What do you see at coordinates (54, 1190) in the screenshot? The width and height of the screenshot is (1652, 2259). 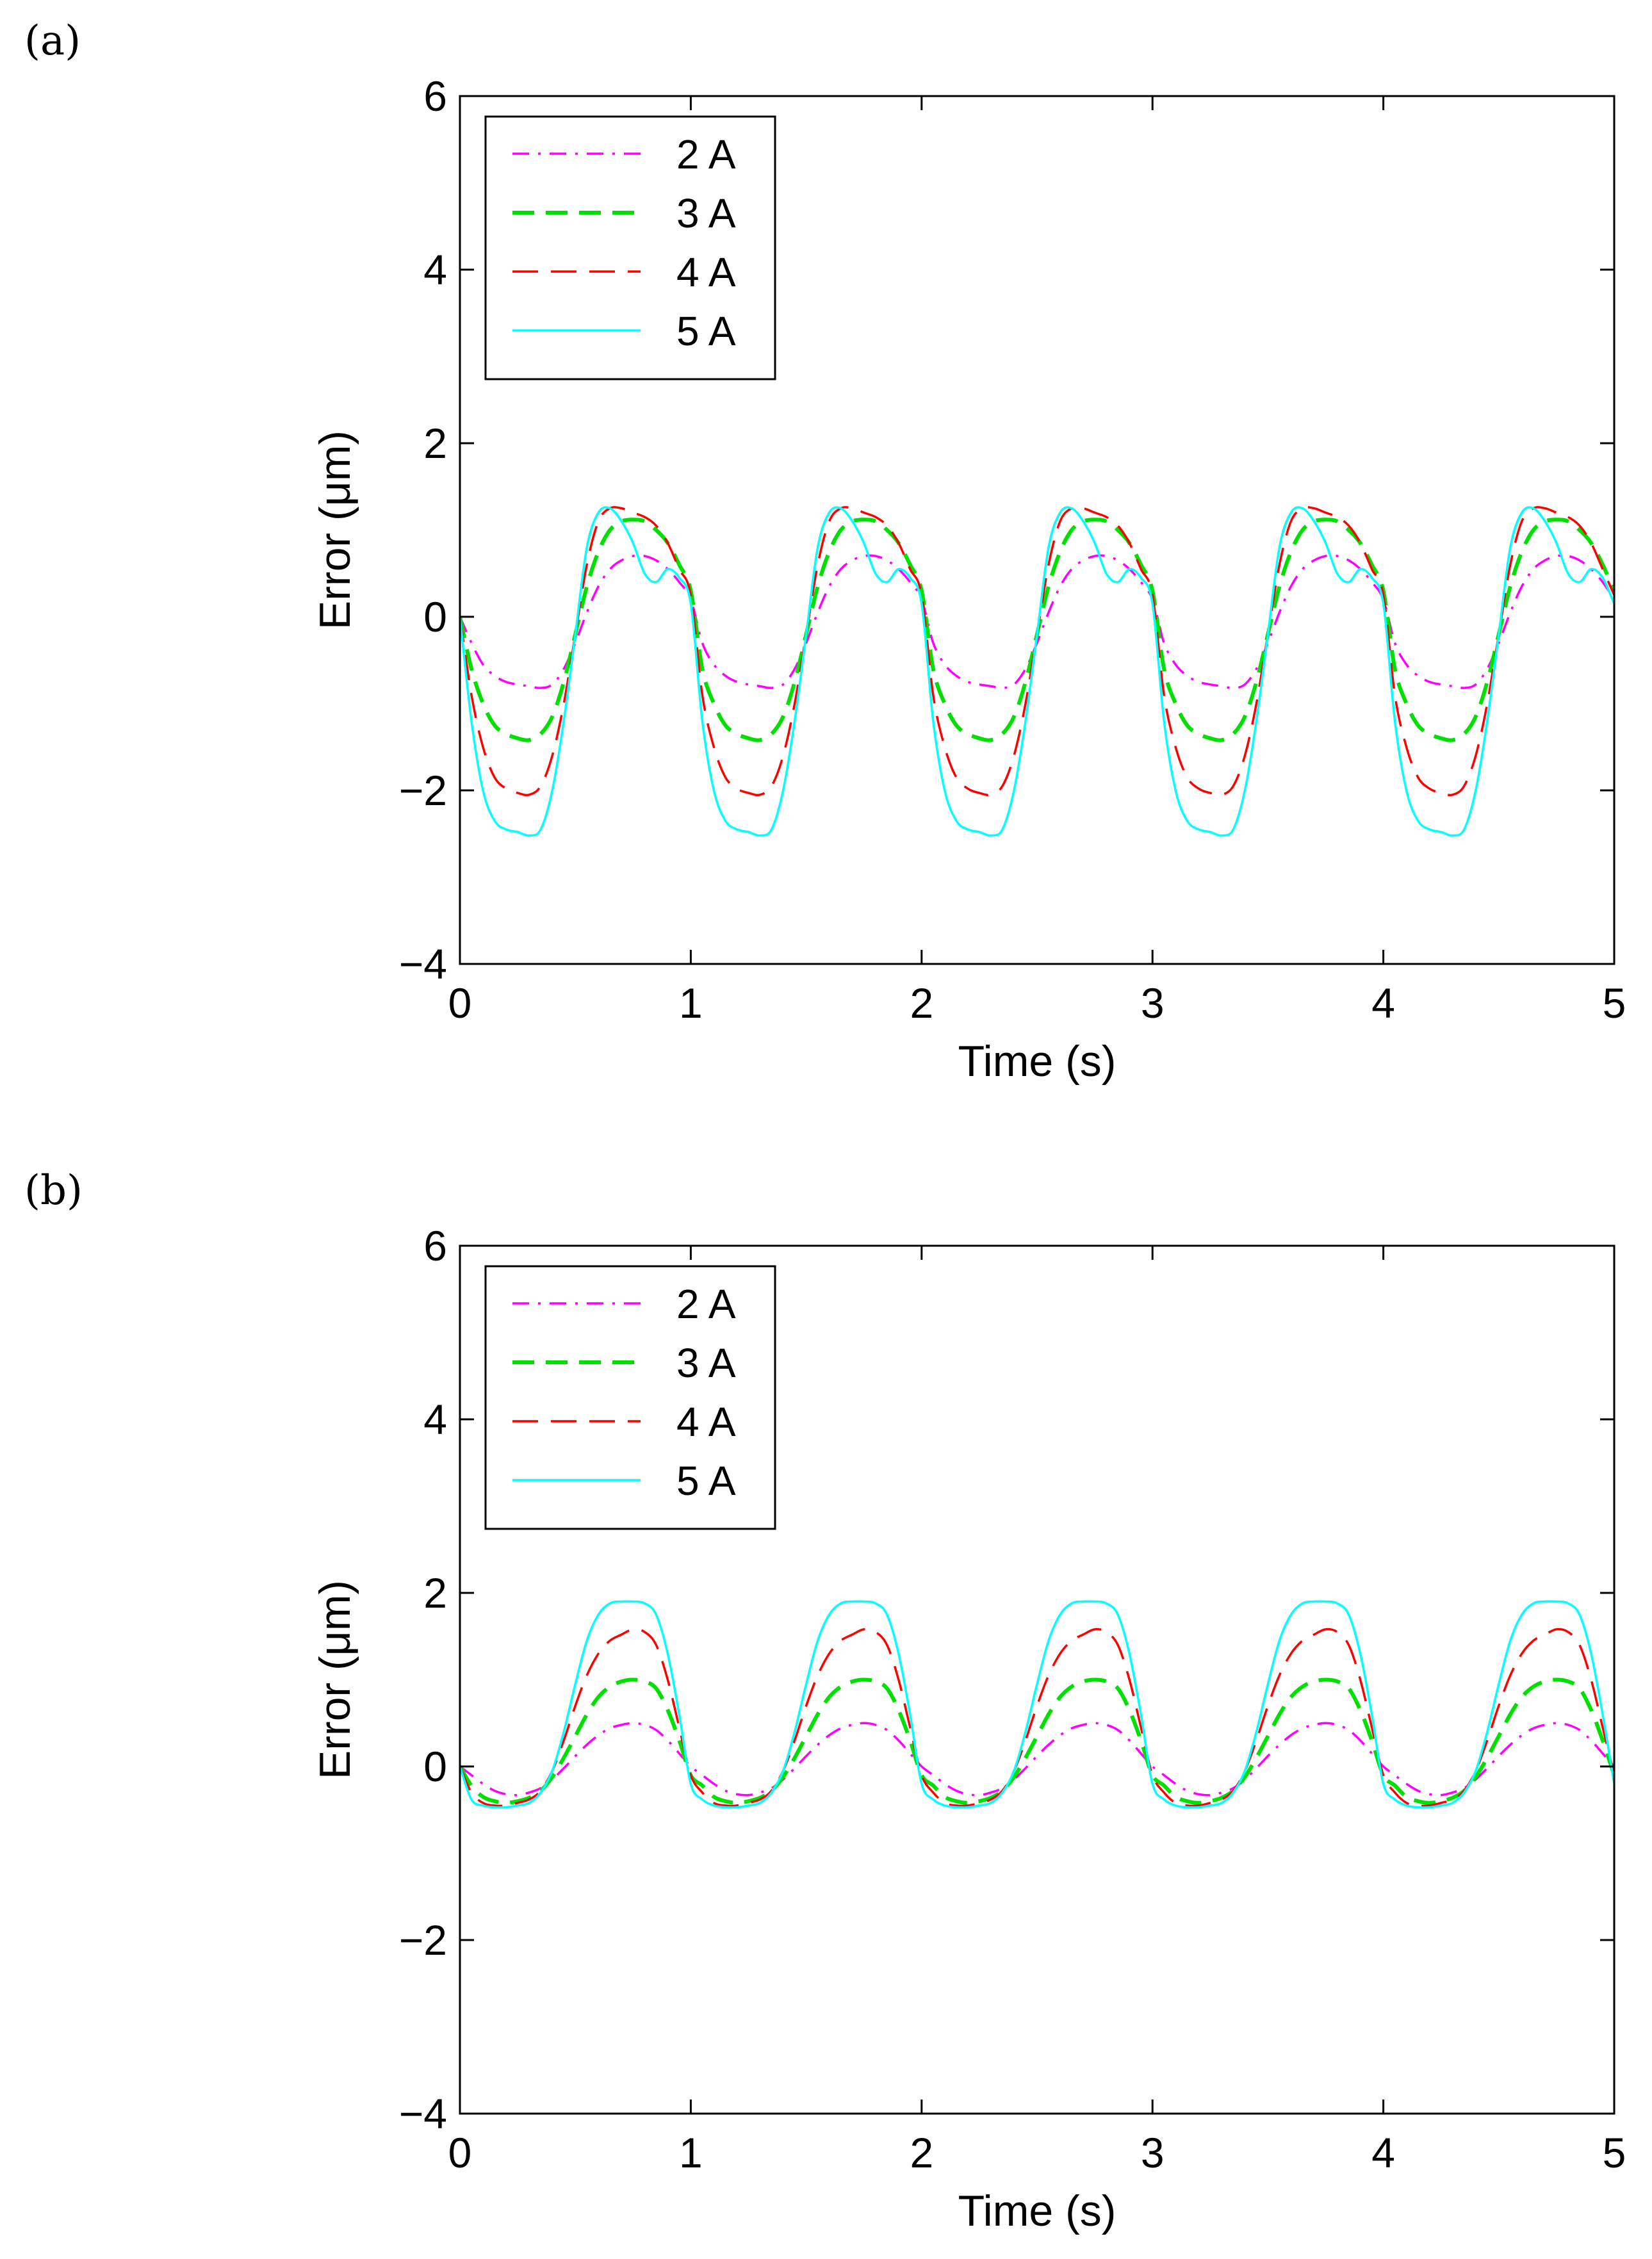 I see `panel-label: (b)` at bounding box center [54, 1190].